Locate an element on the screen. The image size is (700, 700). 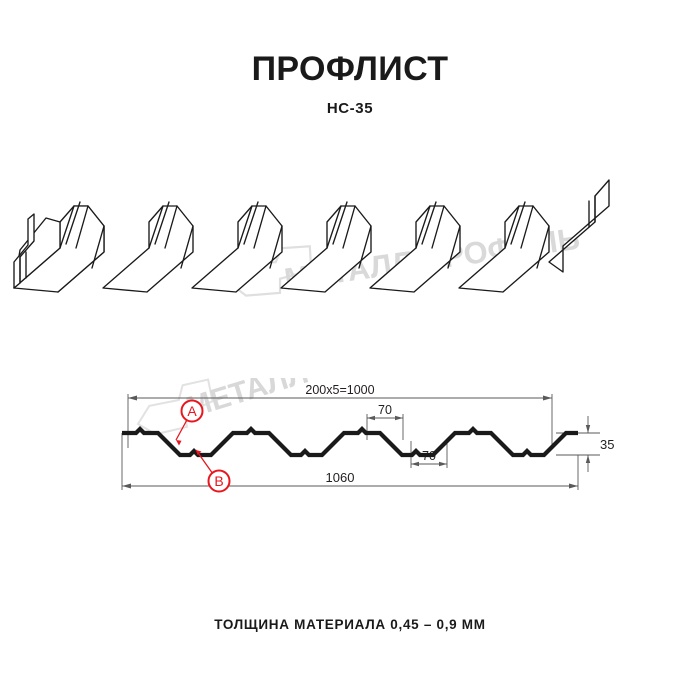
iso-left-end-face is located at coordinates (24, 251).